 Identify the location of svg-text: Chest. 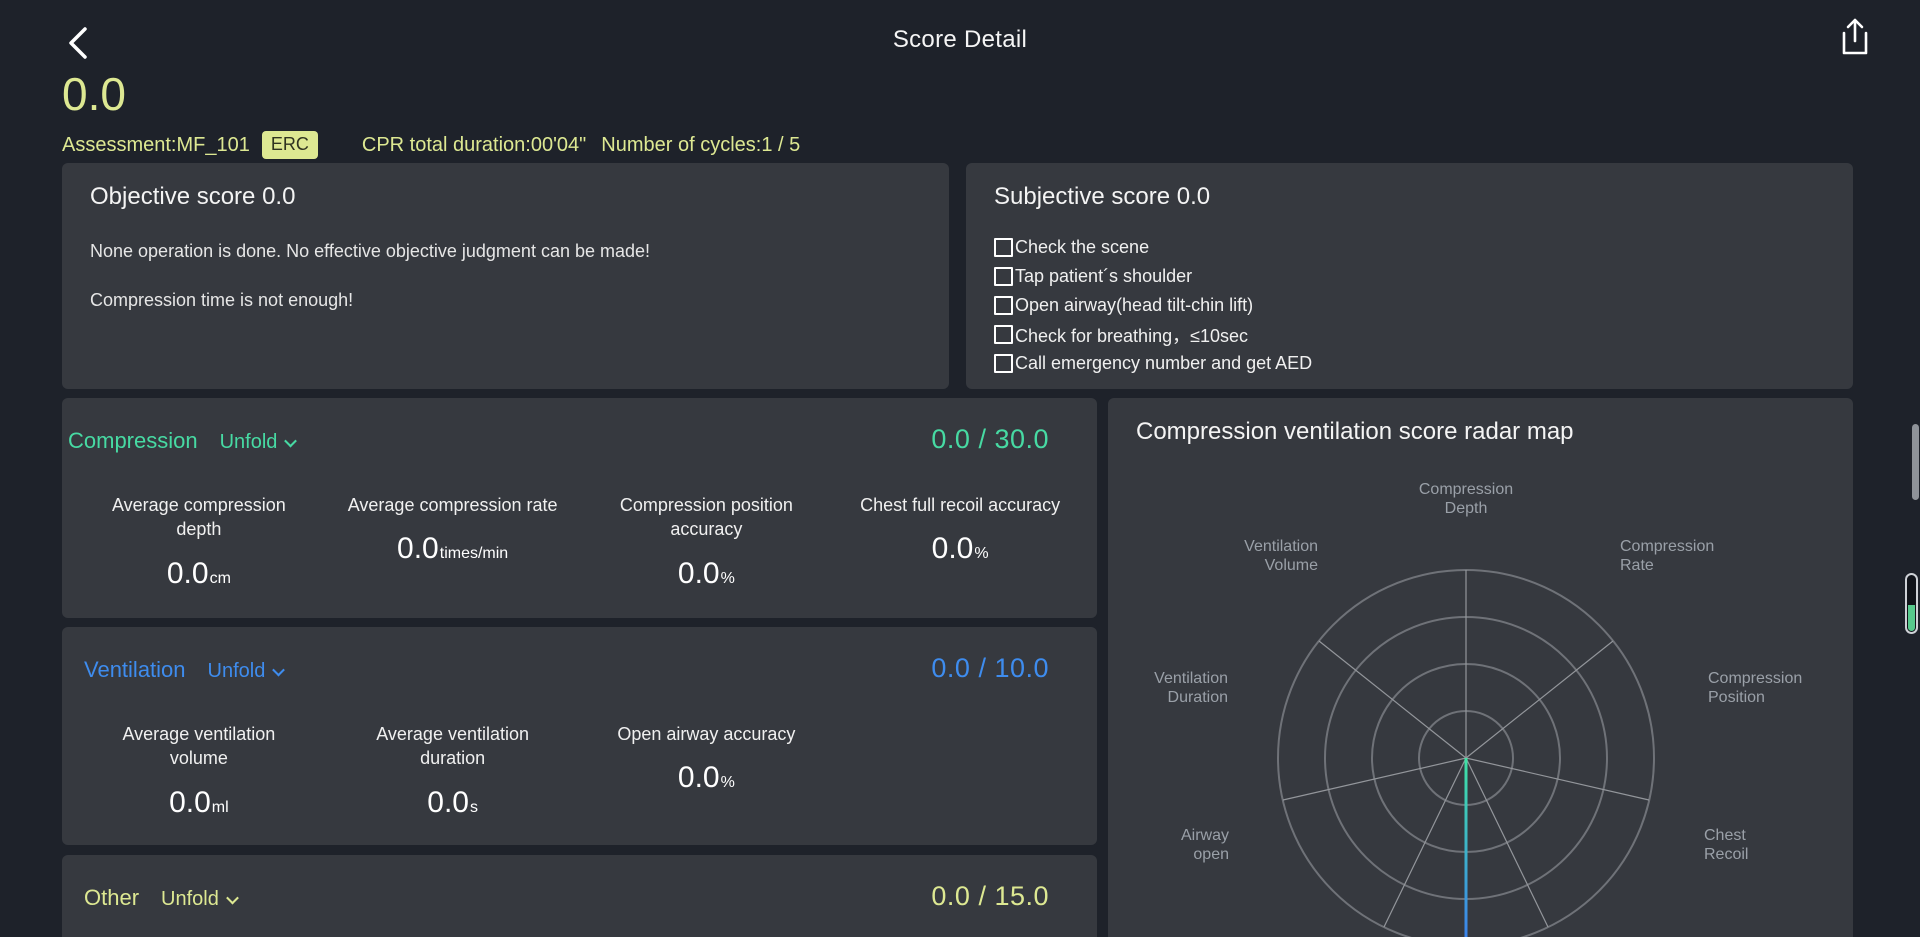
(1725, 835).